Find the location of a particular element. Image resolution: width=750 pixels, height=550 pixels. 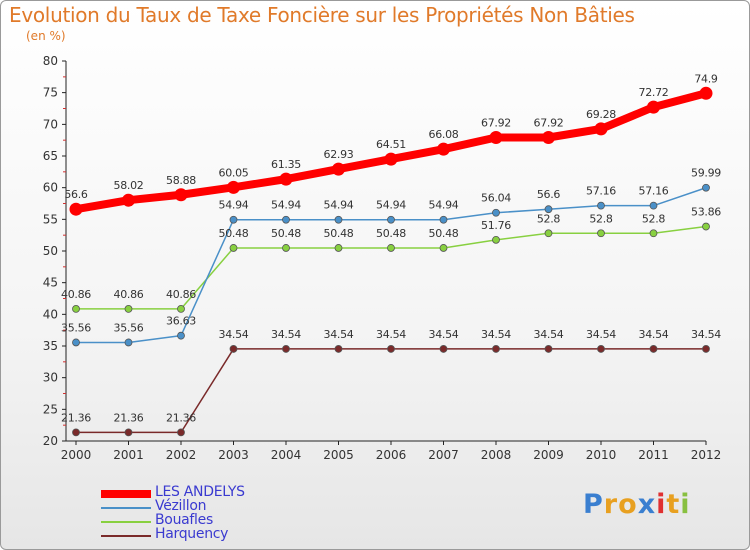

logo-letter: t is located at coordinates (673, 504).